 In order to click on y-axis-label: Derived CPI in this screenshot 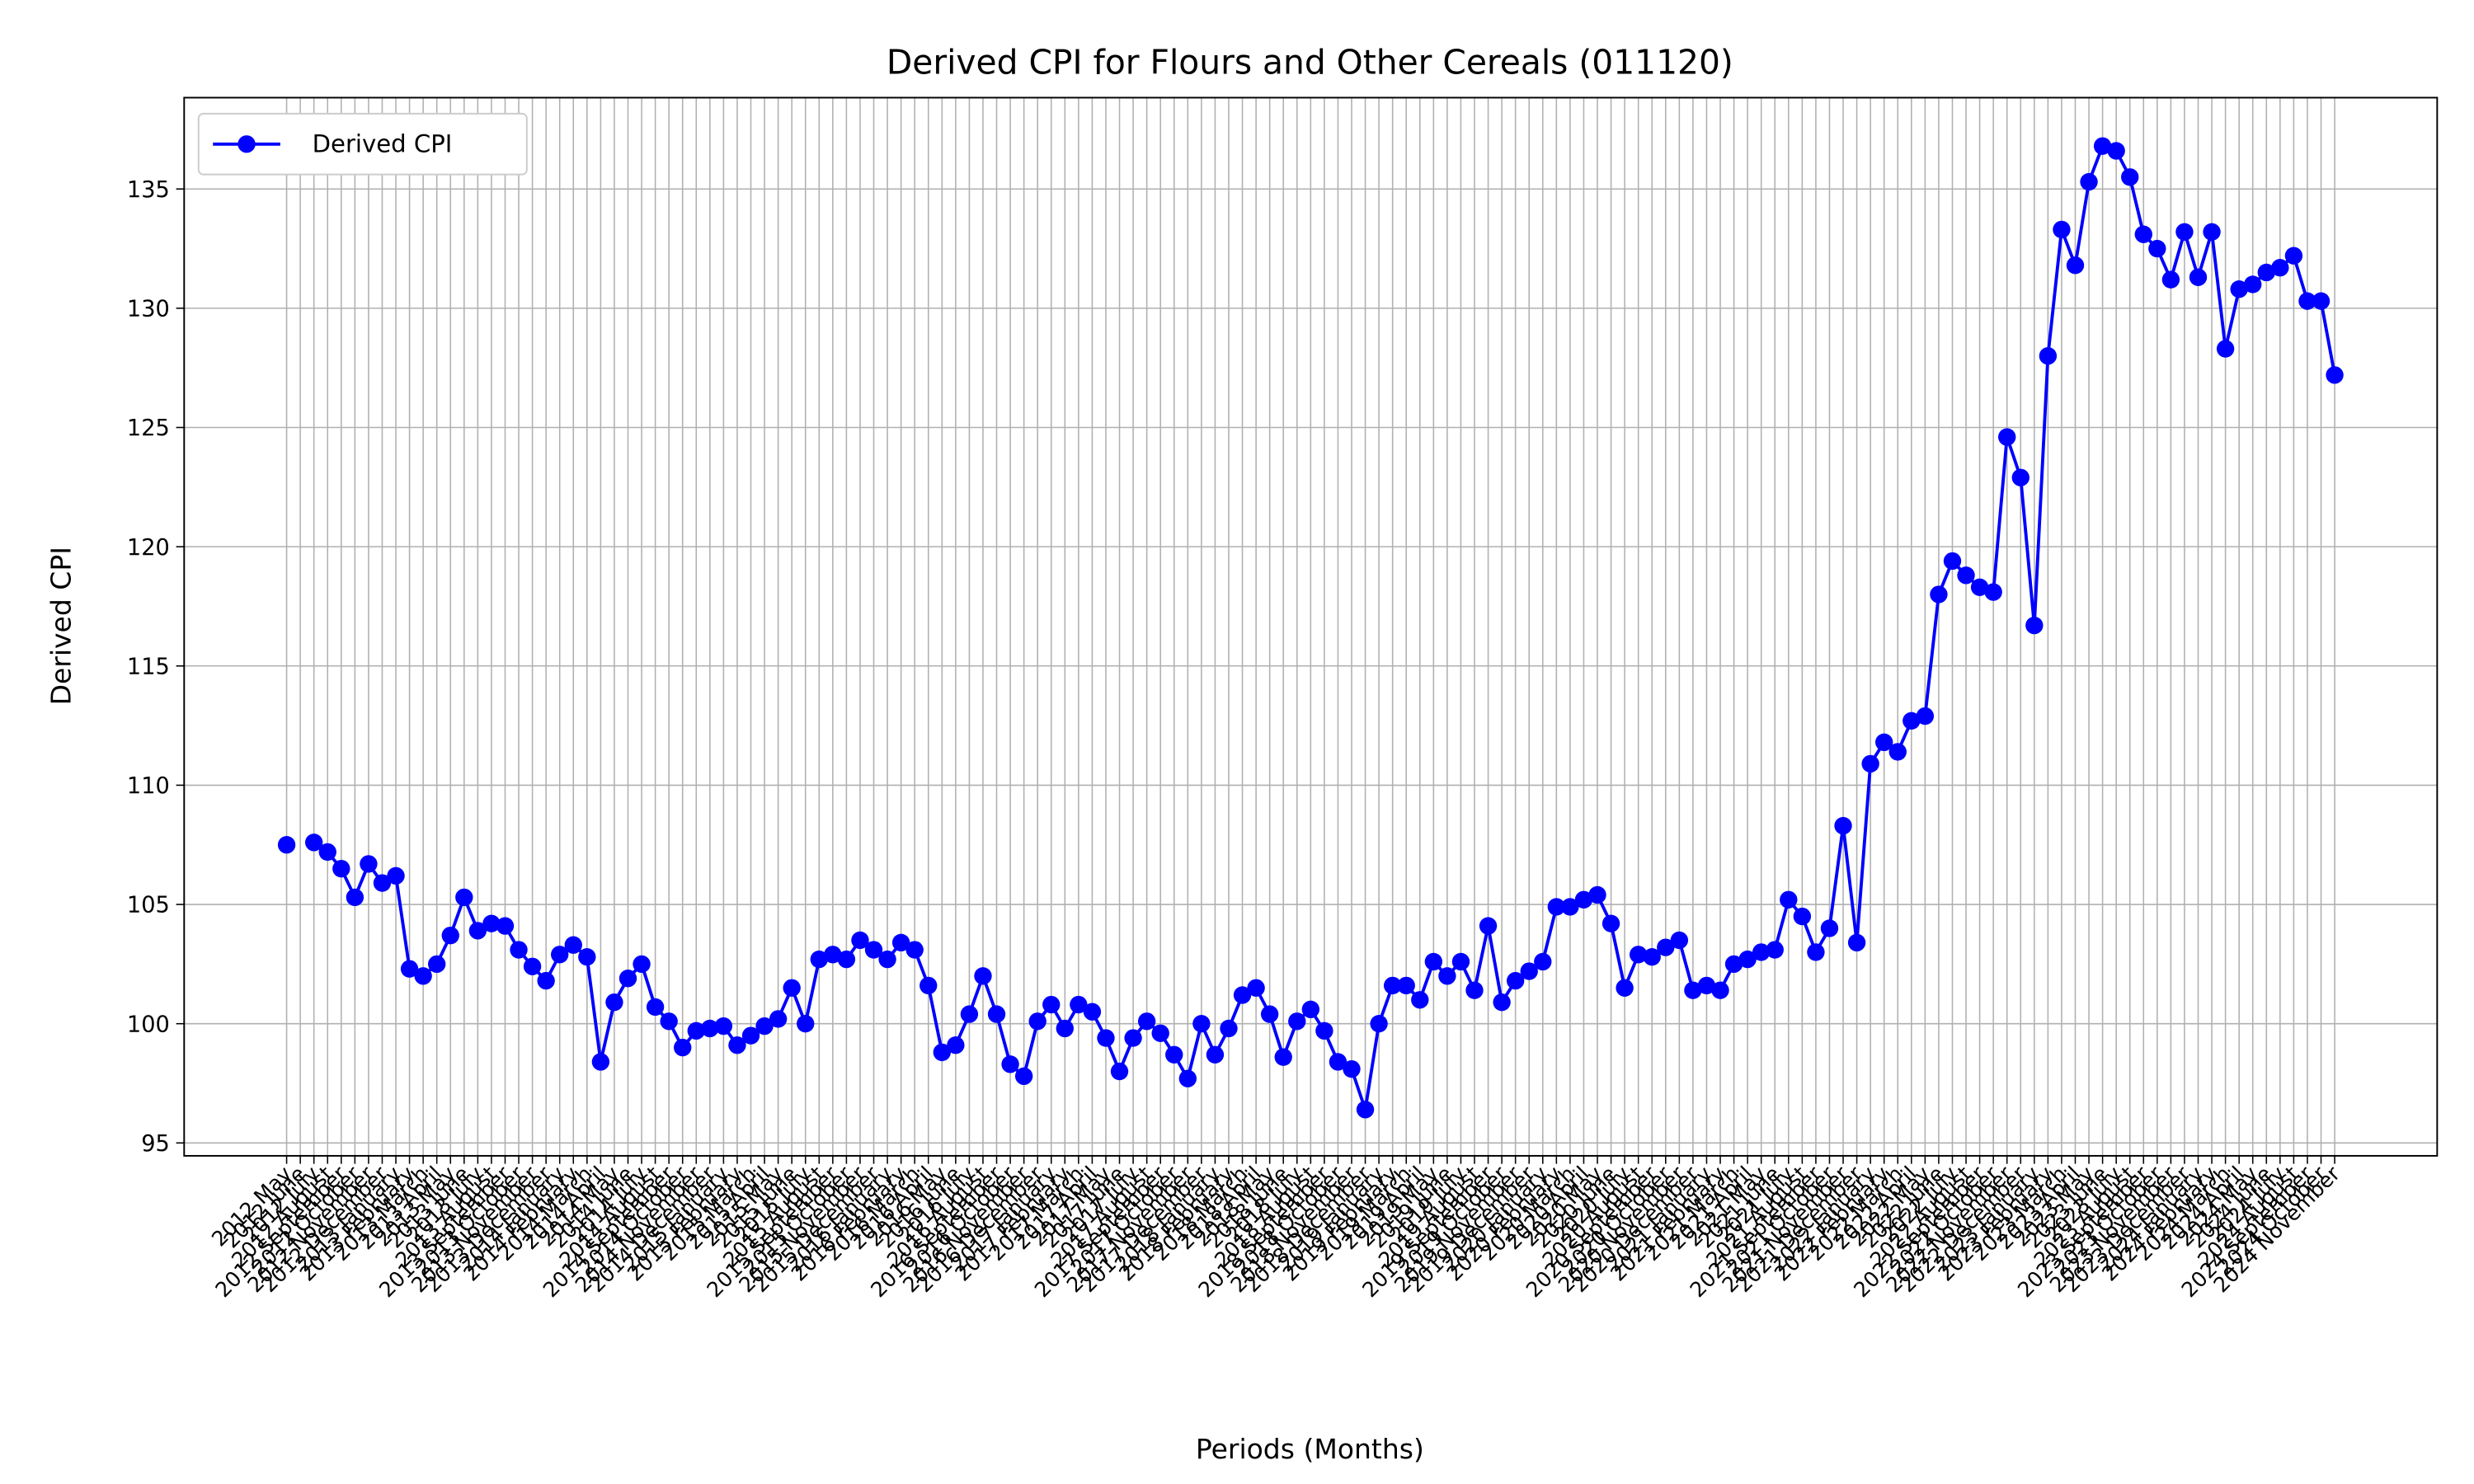, I will do `click(61, 626)`.